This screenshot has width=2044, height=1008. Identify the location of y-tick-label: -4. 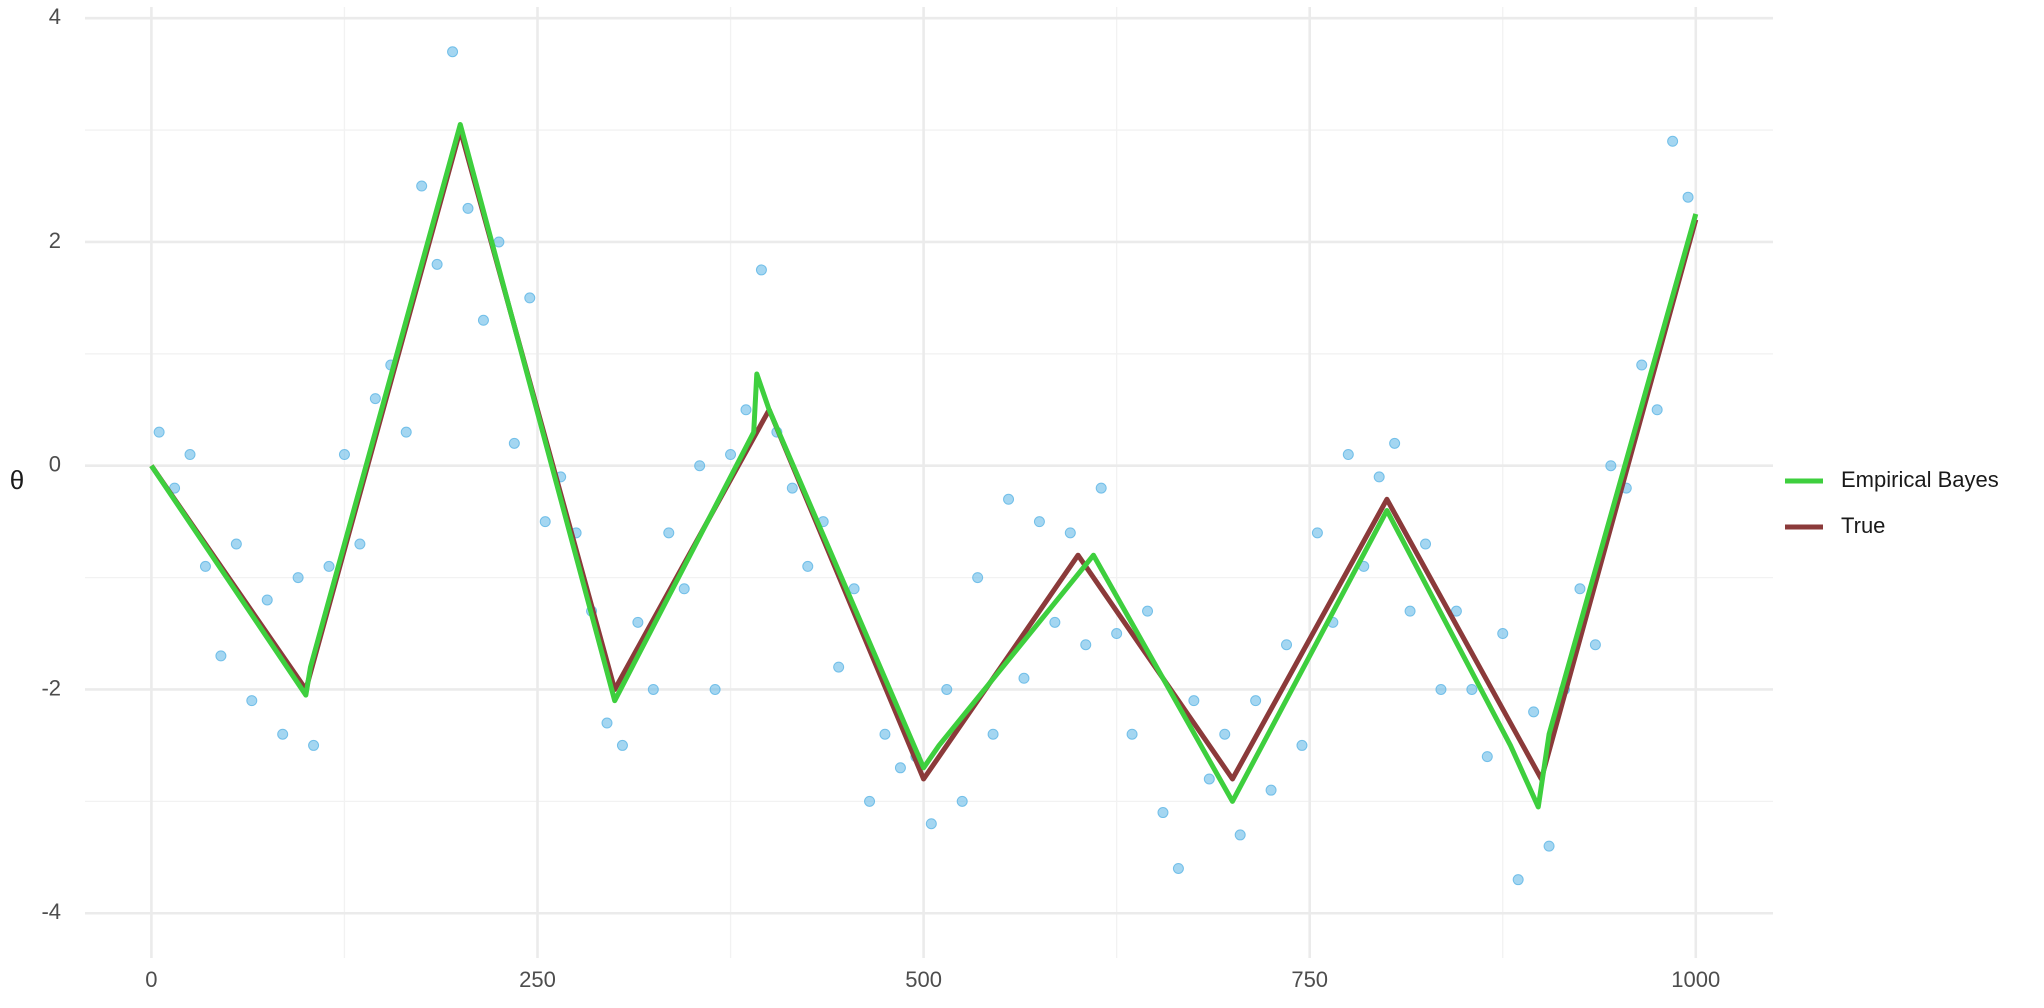
(51, 911).